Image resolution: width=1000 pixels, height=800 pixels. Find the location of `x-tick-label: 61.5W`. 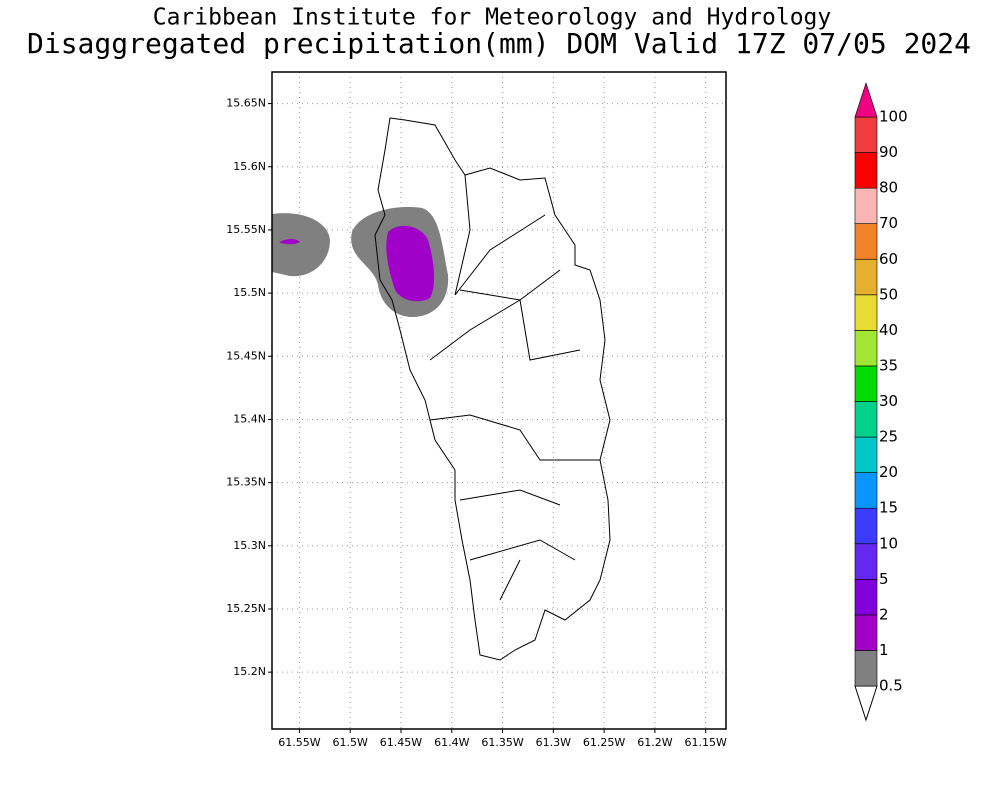

x-tick-label: 61.5W is located at coordinates (350, 742).